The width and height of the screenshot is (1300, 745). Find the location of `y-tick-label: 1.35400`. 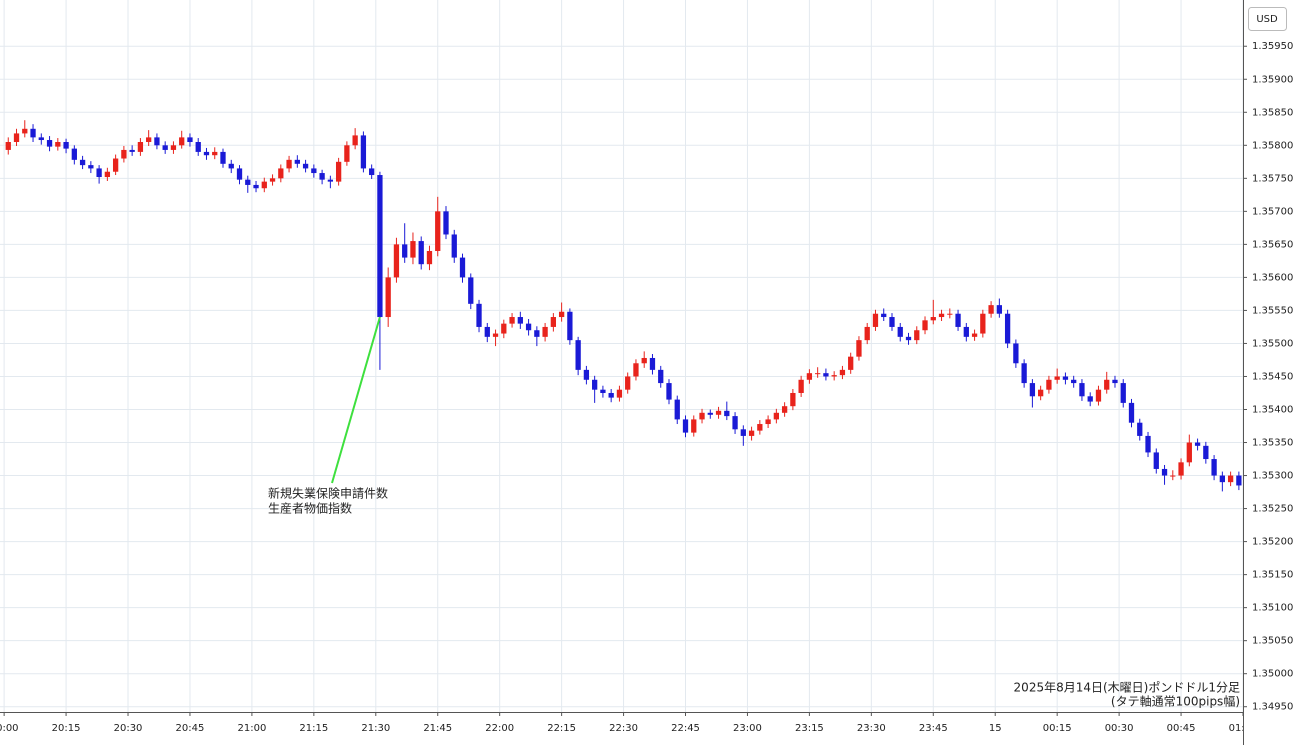

y-tick-label: 1.35400 is located at coordinates (1272, 409).